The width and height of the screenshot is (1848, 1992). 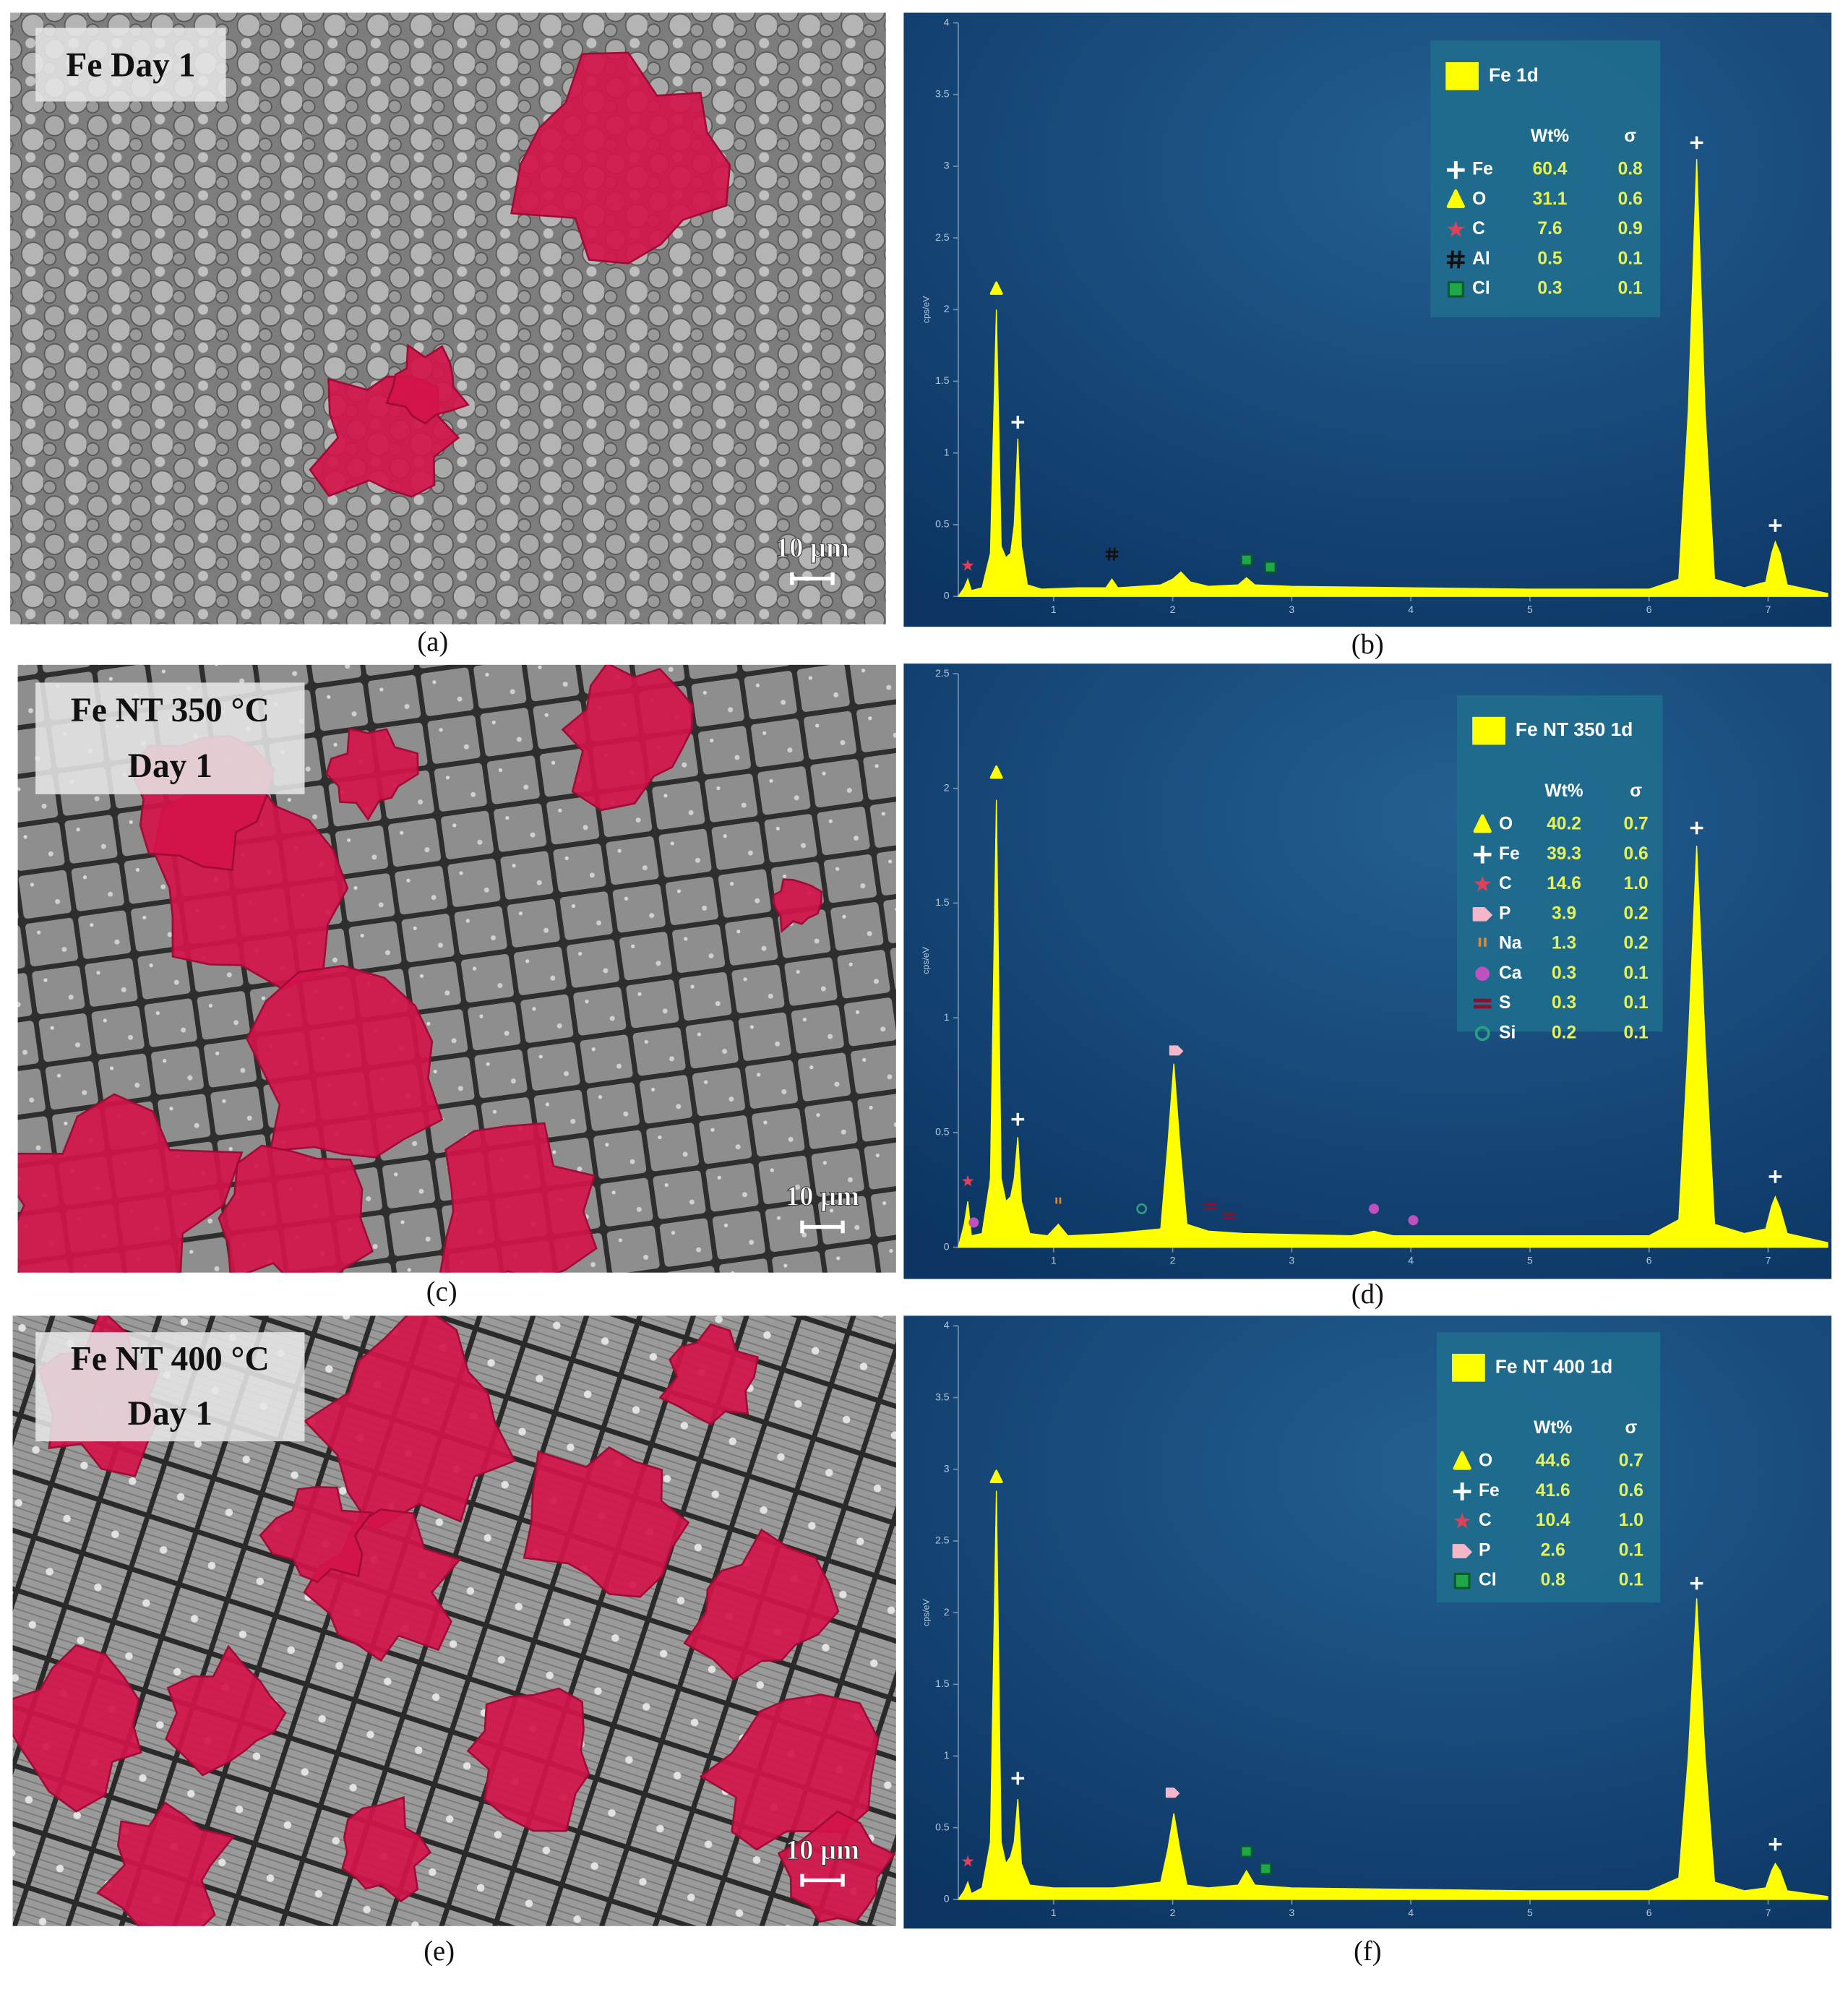 What do you see at coordinates (1630, 169) in the screenshot?
I see `legend-sigma: 0.8` at bounding box center [1630, 169].